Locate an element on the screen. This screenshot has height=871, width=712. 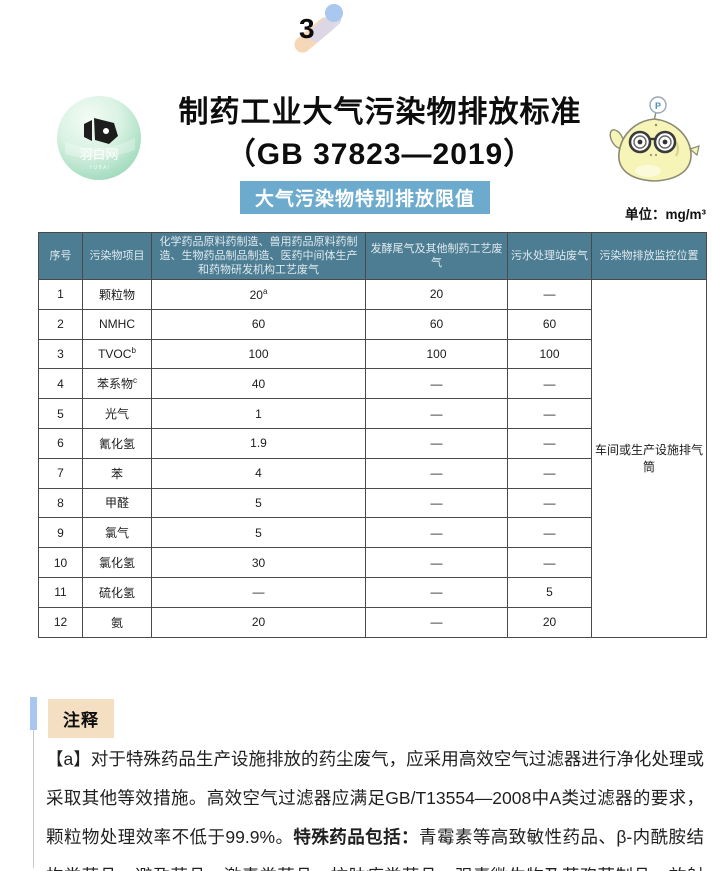
cell-wastewater: 5 is located at coordinates (549, 592).